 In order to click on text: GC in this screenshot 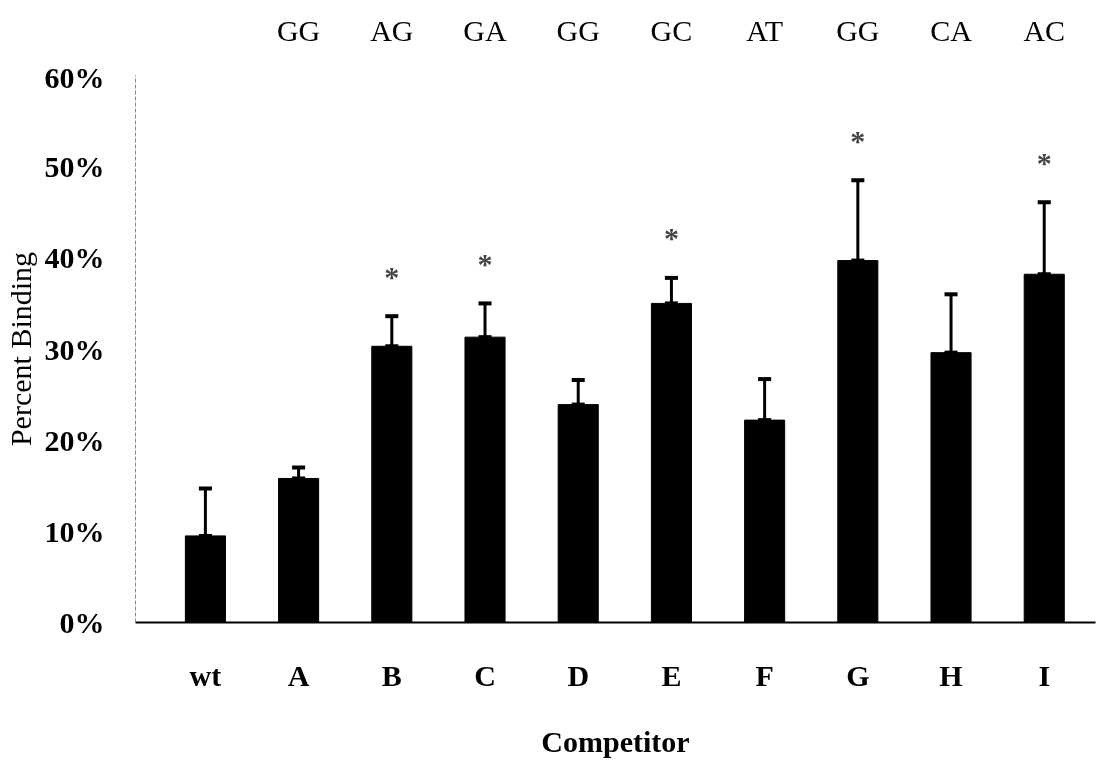, I will do `click(671, 30)`.